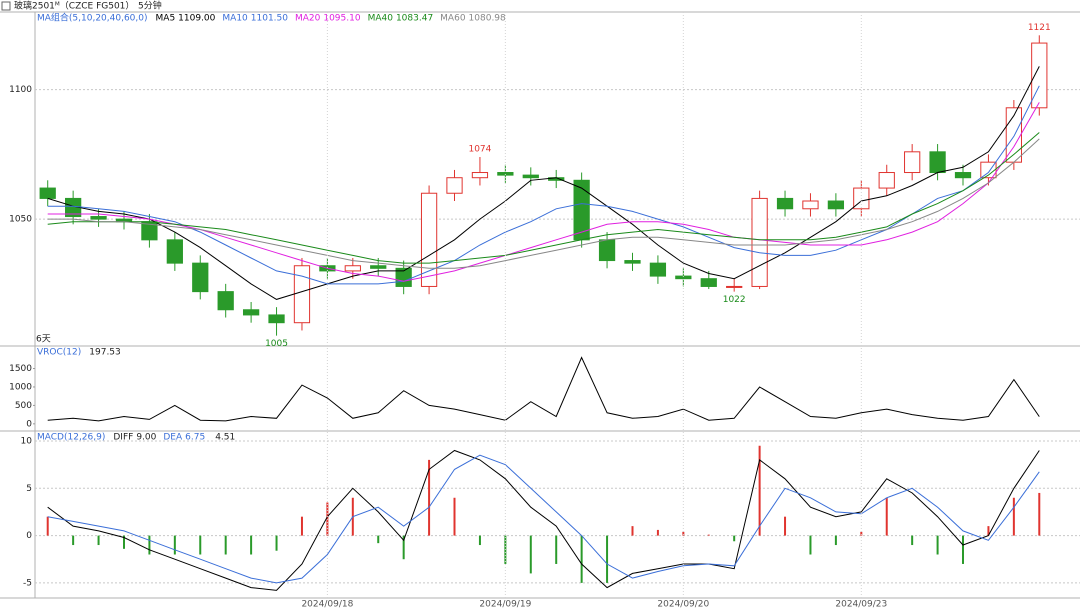  Describe the element at coordinates (195, 438) in the screenshot. I see `legend-value: 6.75` at that location.